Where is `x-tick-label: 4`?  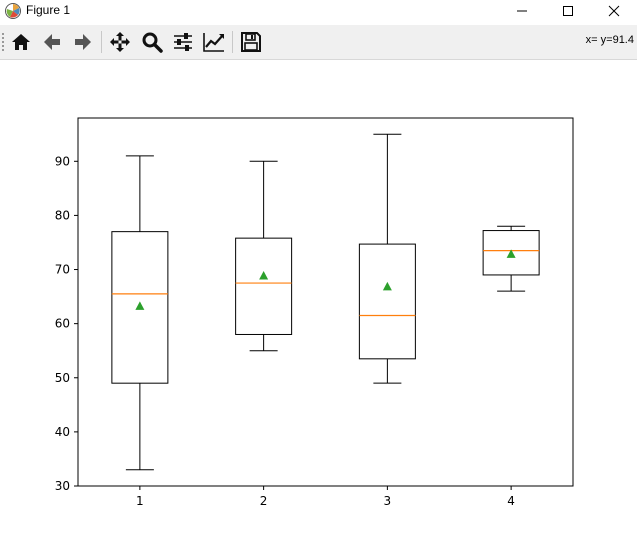
x-tick-label: 4 is located at coordinates (511, 501).